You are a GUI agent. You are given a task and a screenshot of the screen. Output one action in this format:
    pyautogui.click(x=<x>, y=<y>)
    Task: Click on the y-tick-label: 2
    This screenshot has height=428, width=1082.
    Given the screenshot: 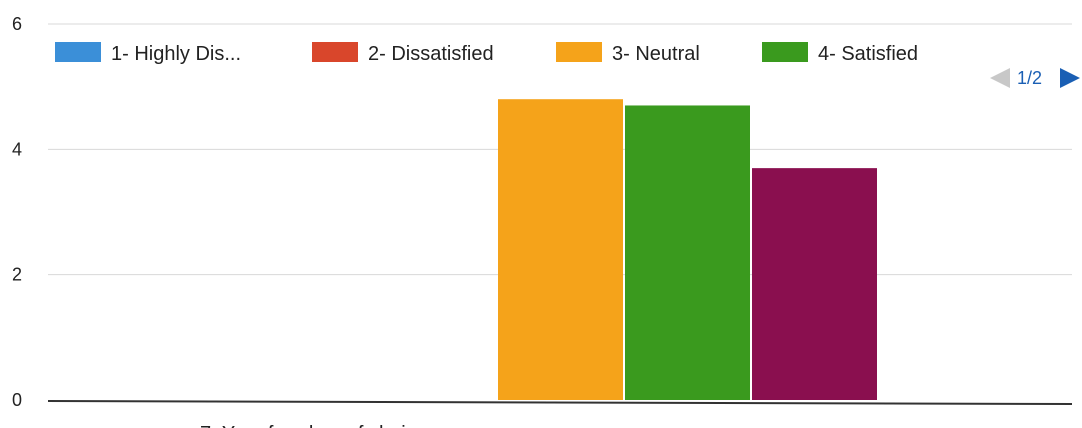 What is the action you would take?
    pyautogui.click(x=17, y=275)
    